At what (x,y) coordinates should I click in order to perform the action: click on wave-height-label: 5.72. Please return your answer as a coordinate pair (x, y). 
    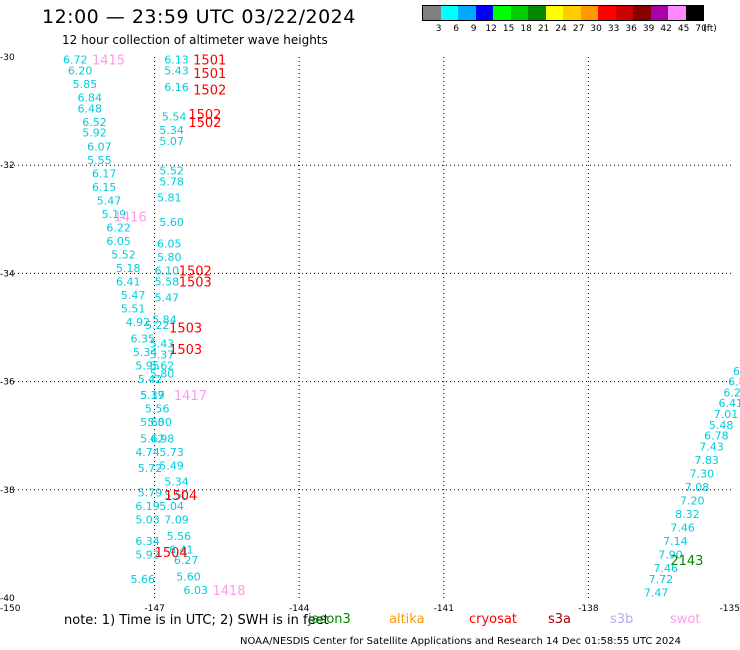
    Looking at the image, I should click on (150, 468).